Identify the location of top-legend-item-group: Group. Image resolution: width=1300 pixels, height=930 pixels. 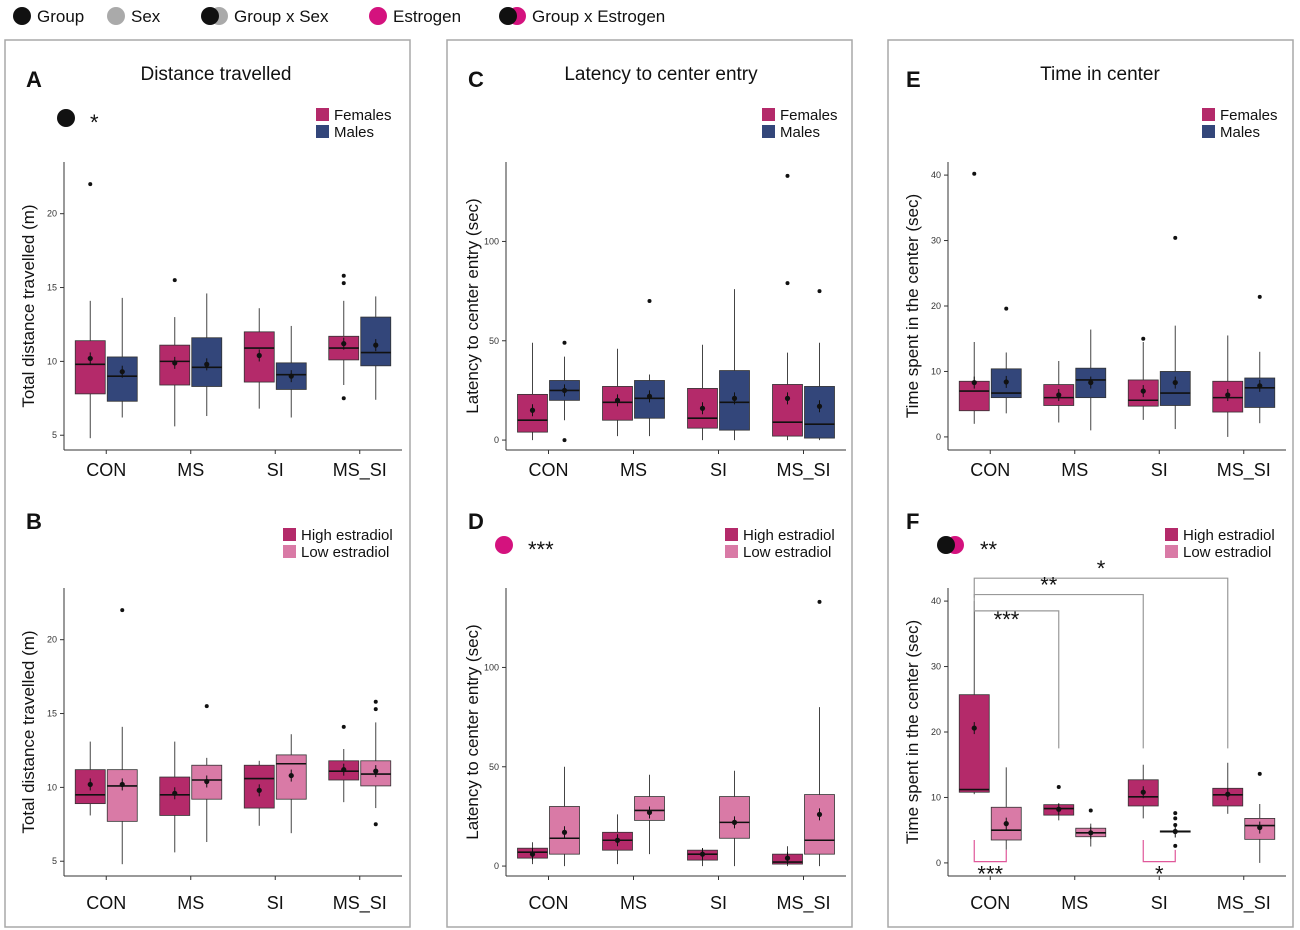
(48, 16).